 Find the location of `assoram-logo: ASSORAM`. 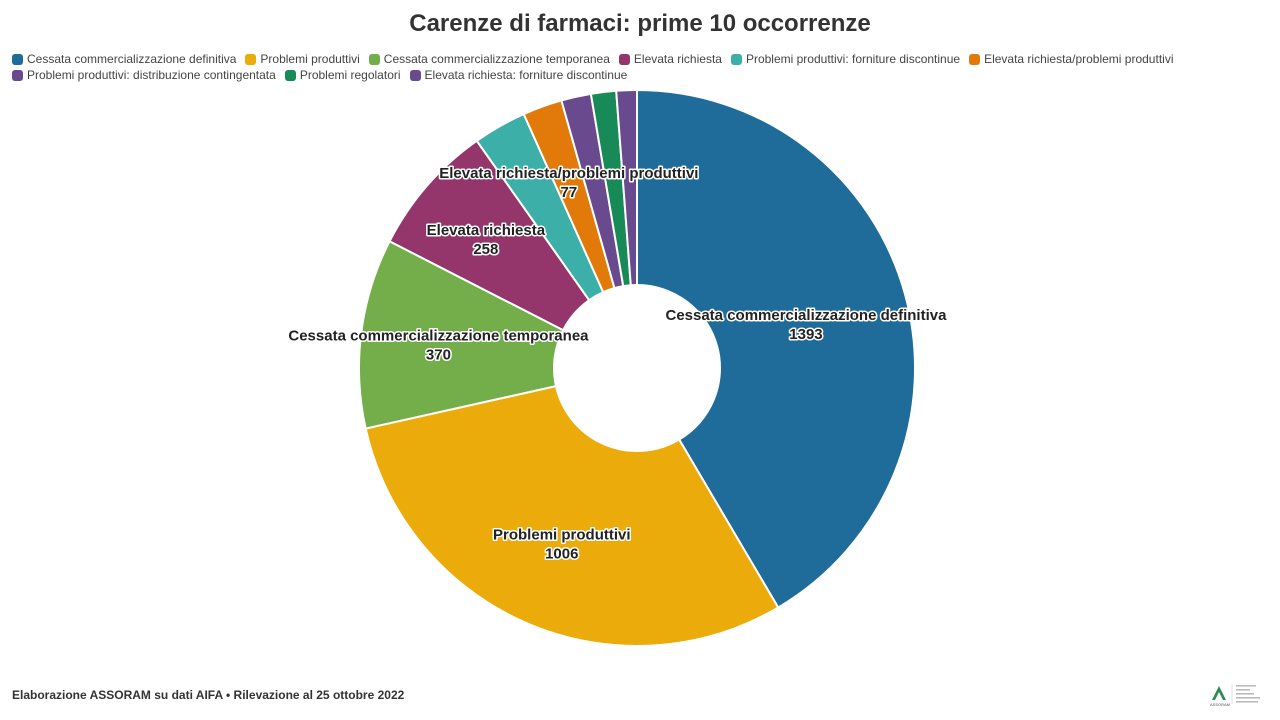

assoram-logo: ASSORAM is located at coordinates (1235, 695).